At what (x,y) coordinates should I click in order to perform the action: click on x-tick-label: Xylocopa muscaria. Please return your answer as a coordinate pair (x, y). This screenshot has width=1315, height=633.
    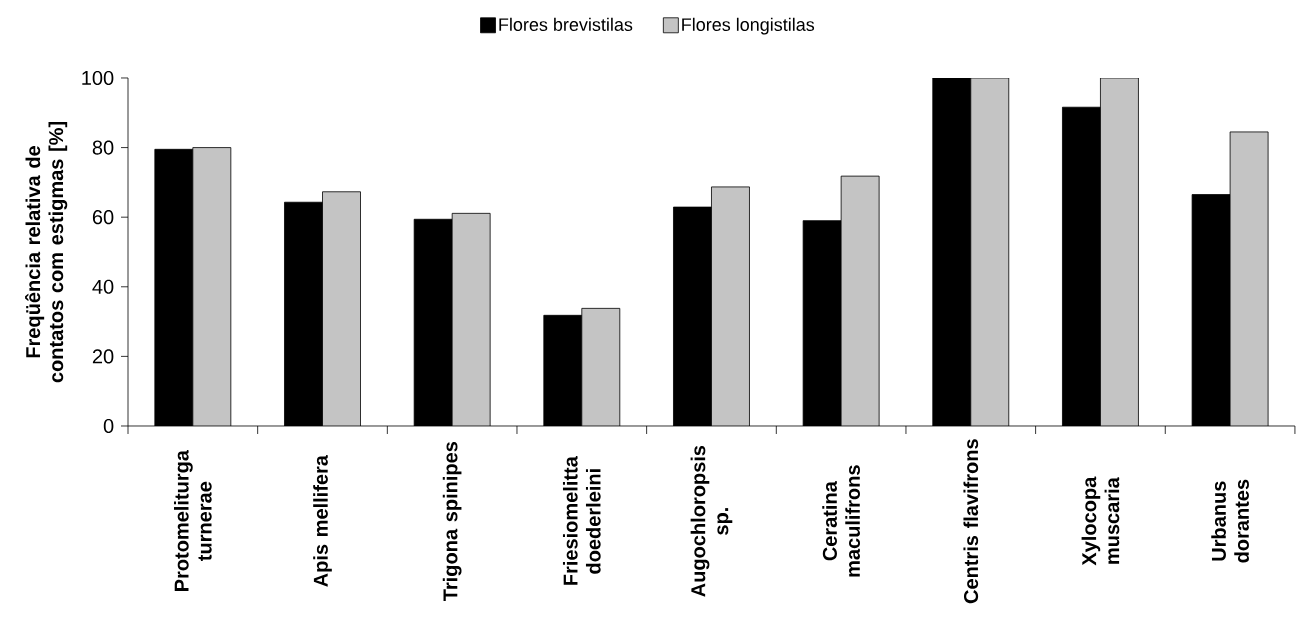
    Looking at the image, I should click on (1100, 521).